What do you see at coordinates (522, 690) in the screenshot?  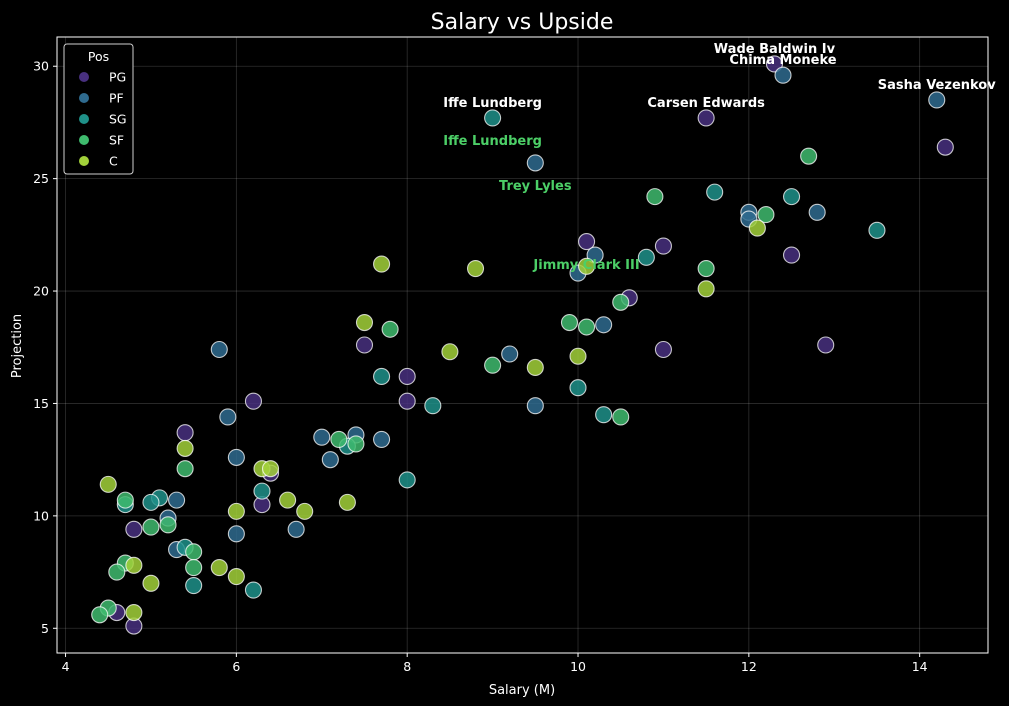 I see `x-axis-label: Salary (M)` at bounding box center [522, 690].